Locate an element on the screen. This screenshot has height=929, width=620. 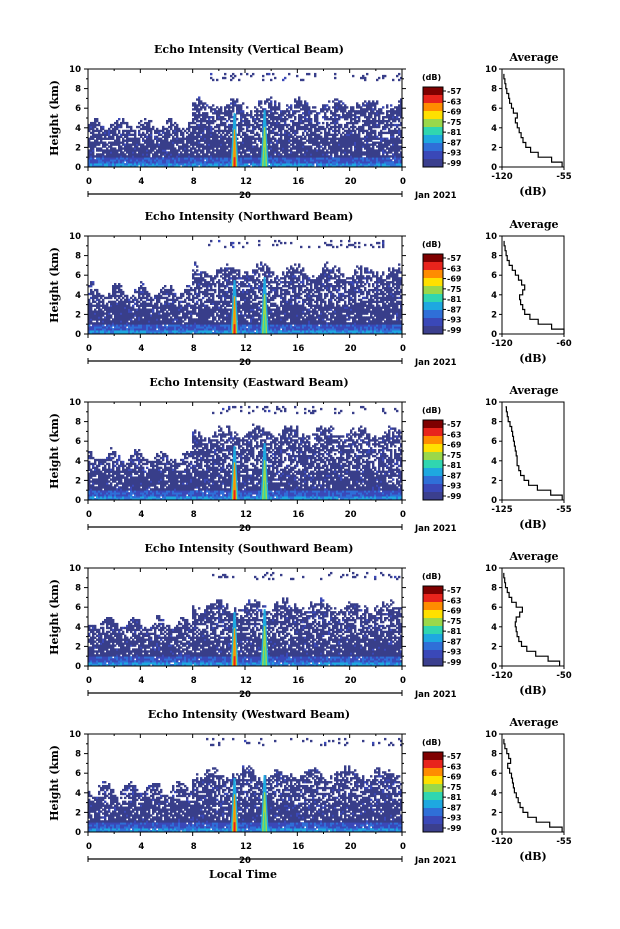
y-tick-label: 8 is located at coordinates (78, 90).